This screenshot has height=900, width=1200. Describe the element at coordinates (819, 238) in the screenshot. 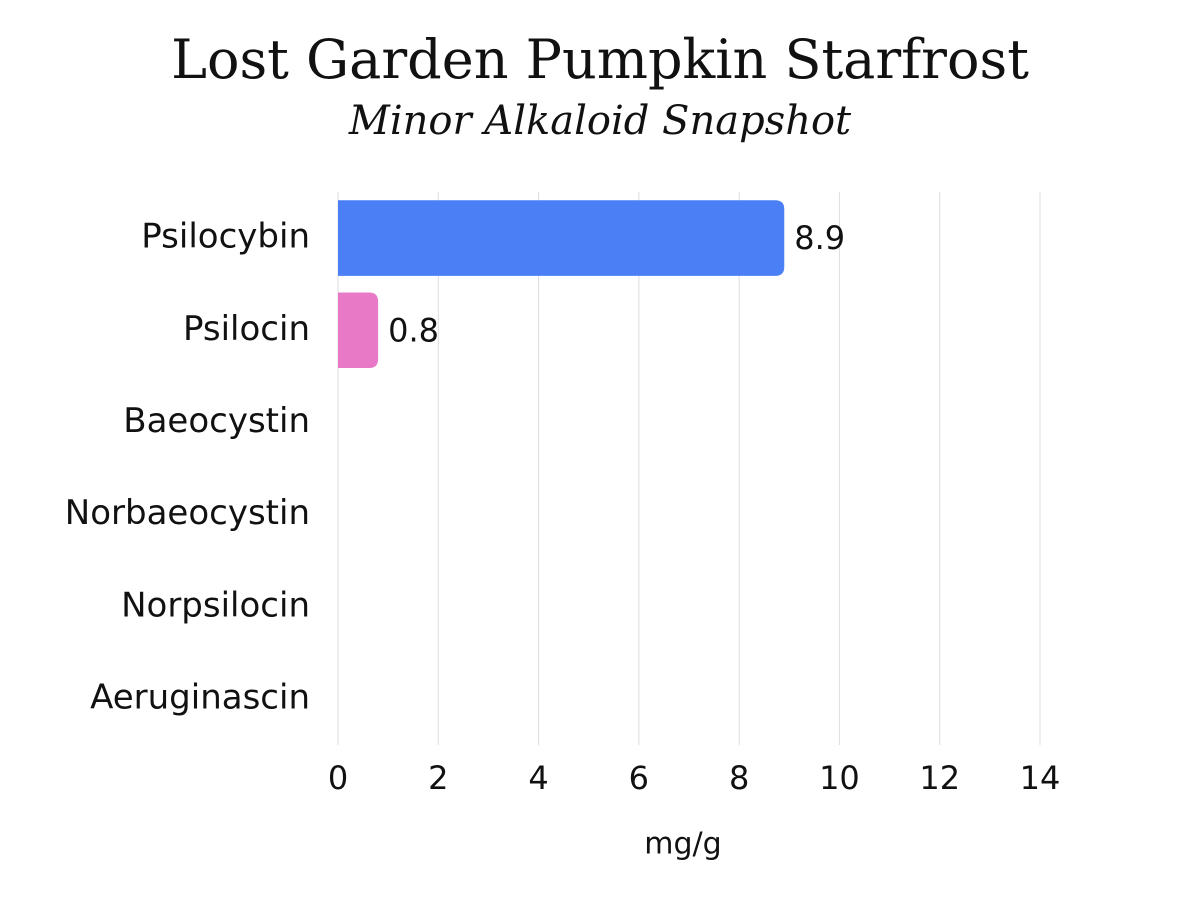

I see `value-label: 8.9` at that location.